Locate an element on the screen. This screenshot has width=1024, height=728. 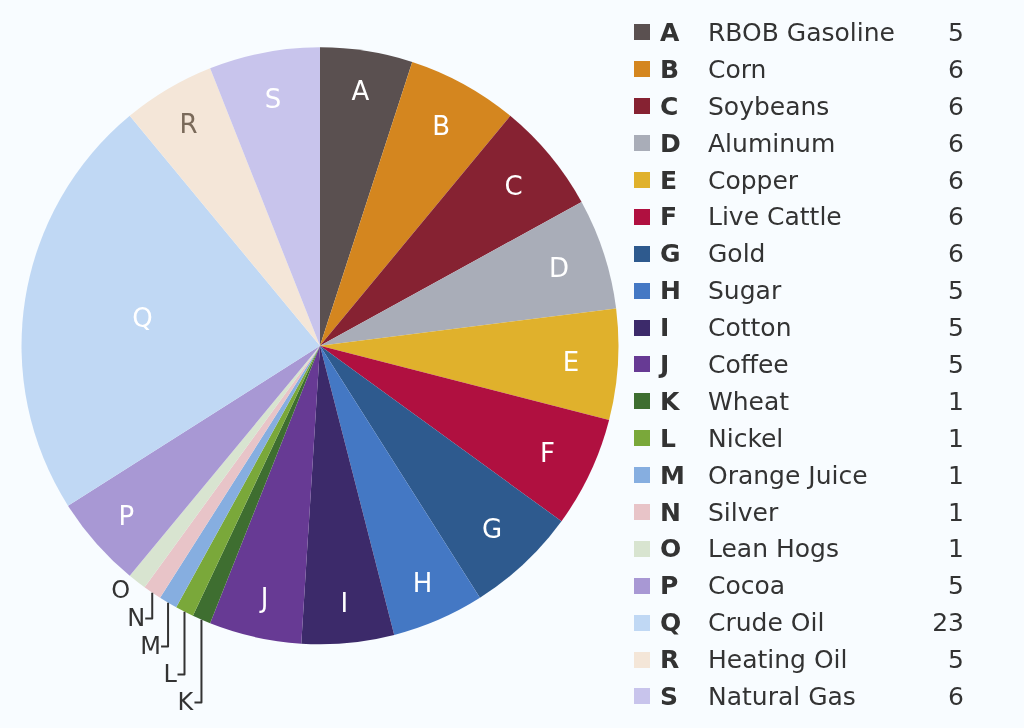
legend-label: Corn is located at coordinates (738, 69).